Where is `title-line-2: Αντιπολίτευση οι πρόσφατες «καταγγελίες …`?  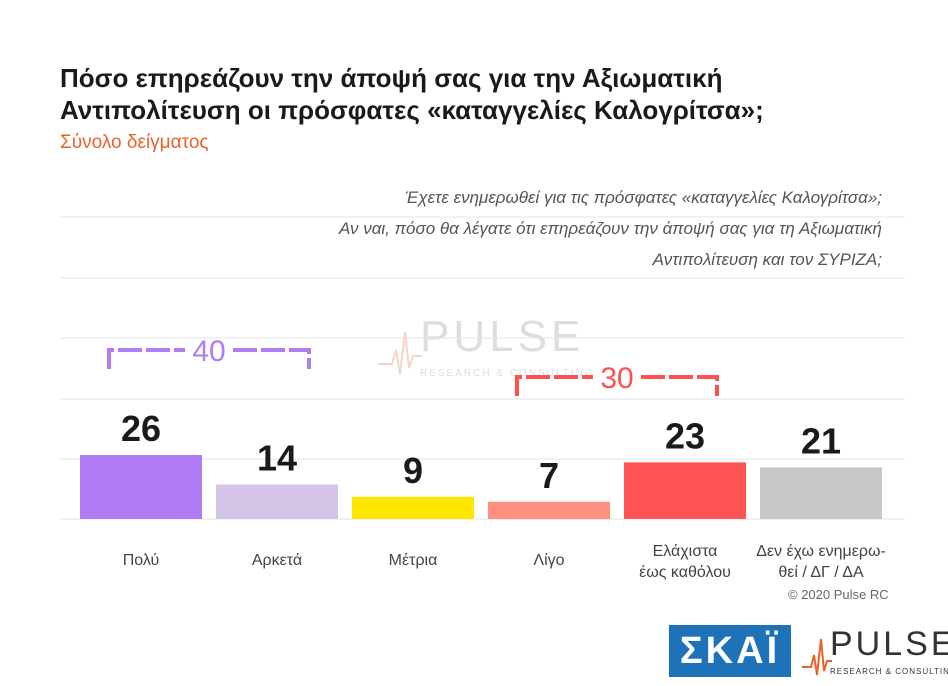 title-line-2: Αντιπολίτευση οι πρόσφατες «καταγγελίες … is located at coordinates (412, 110).